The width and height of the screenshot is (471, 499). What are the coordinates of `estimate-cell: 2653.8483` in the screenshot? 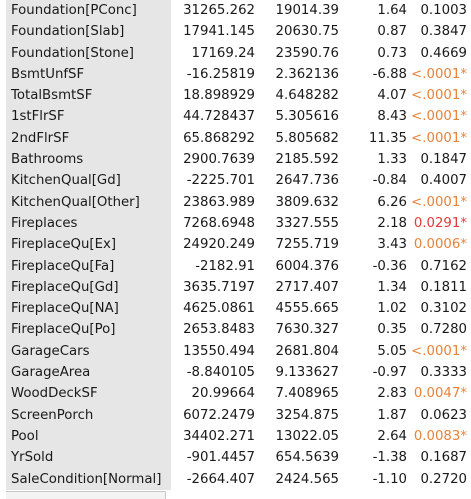 It's located at (219, 330).